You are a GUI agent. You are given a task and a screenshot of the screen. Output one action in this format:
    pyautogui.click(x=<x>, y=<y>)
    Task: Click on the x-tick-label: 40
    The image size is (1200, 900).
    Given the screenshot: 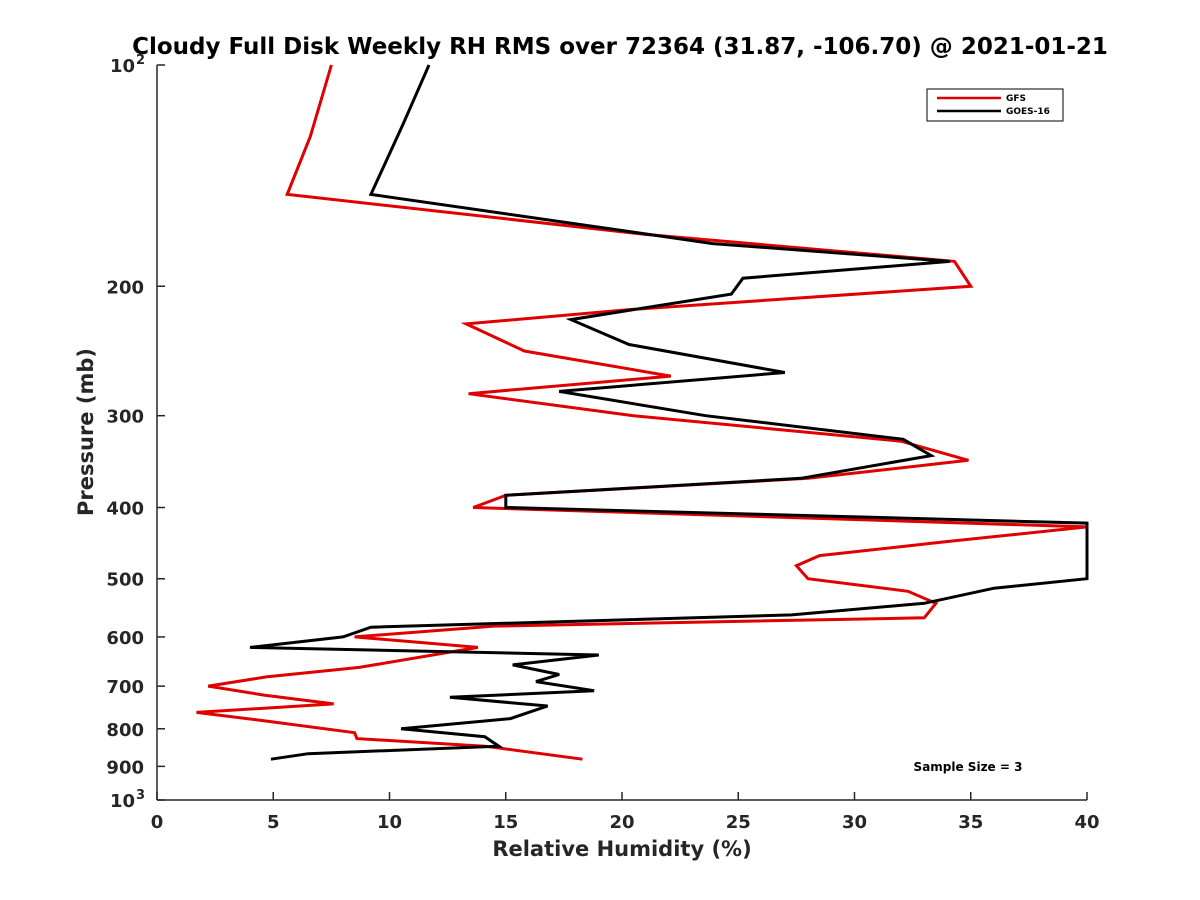 What is the action you would take?
    pyautogui.click(x=1086, y=822)
    